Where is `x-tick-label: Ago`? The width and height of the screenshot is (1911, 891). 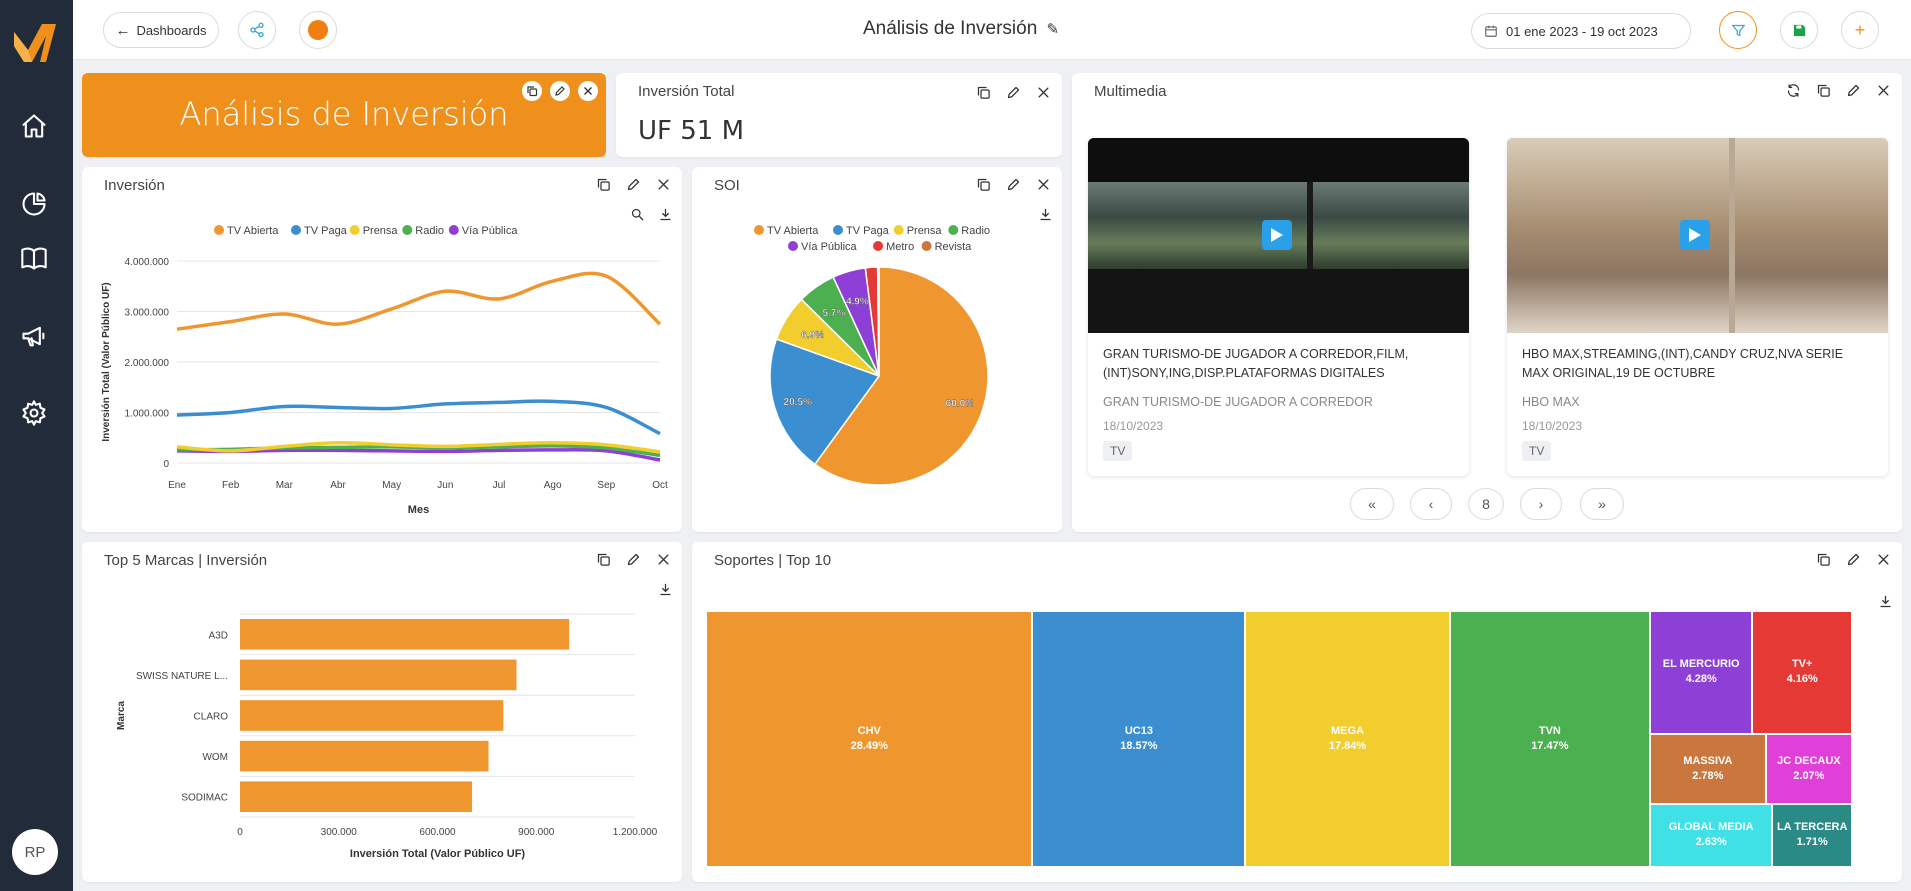
x-tick-label: Ago is located at coordinates (553, 485).